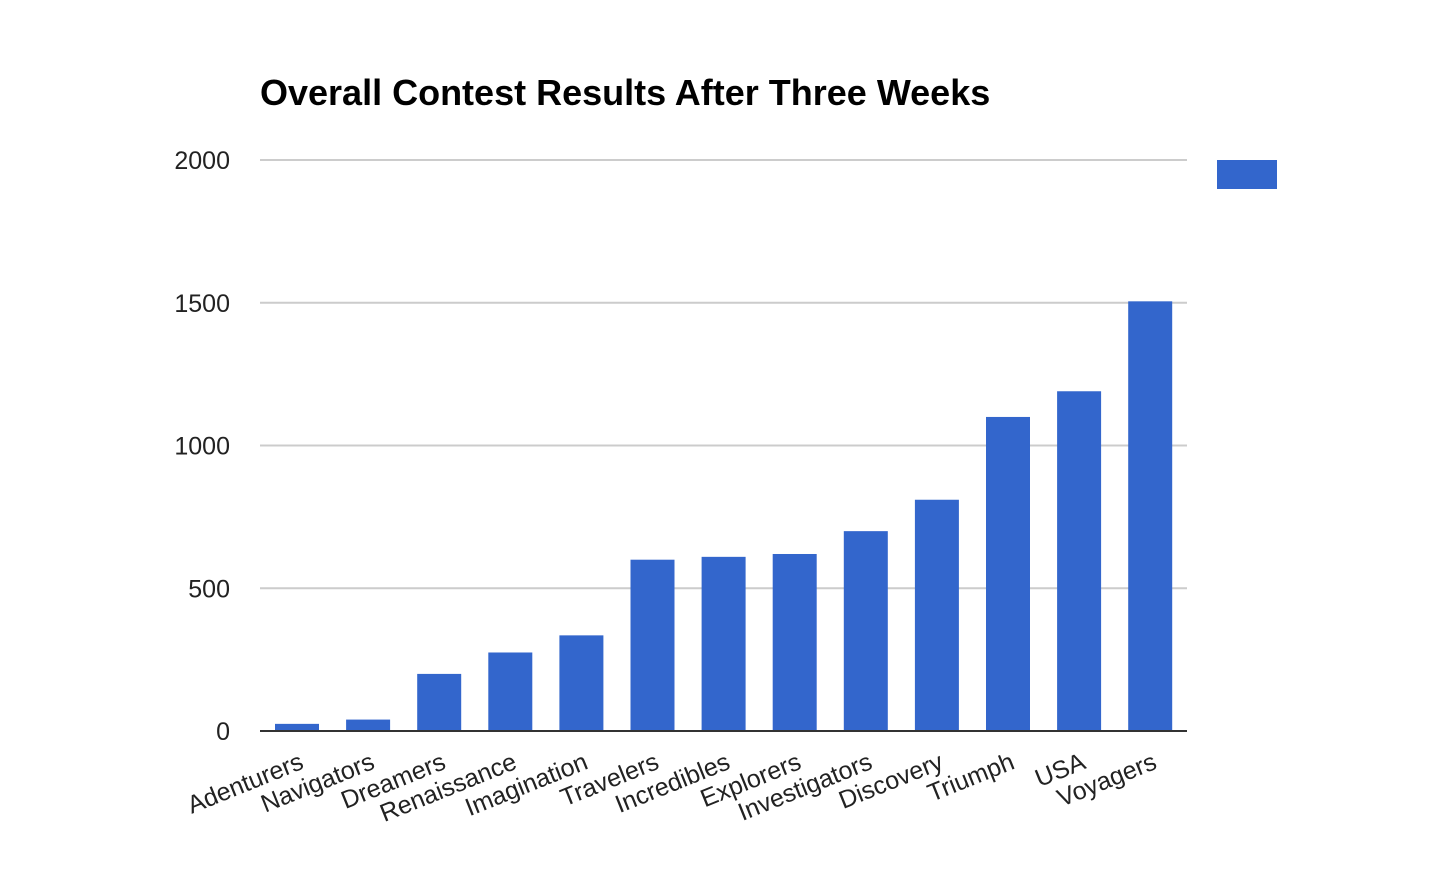 This screenshot has width=1432, height=894. Describe the element at coordinates (202, 161) in the screenshot. I see `y-tick-label: 2000` at that location.